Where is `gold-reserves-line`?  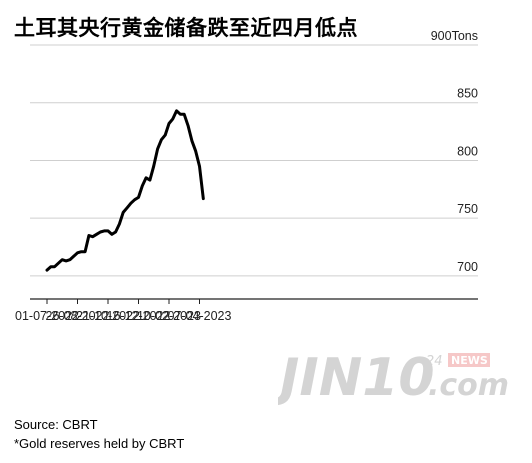
gold-reserves-line is located at coordinates (125, 190).